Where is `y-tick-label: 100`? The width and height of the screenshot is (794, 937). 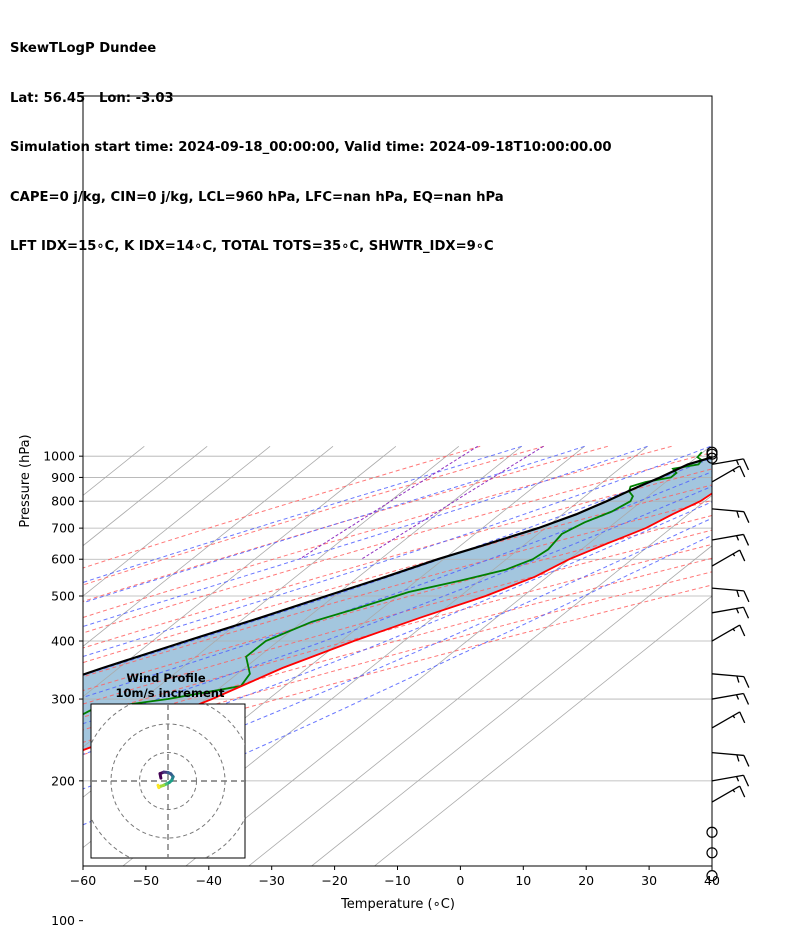
y-tick-label: 100 is located at coordinates (63, 920).